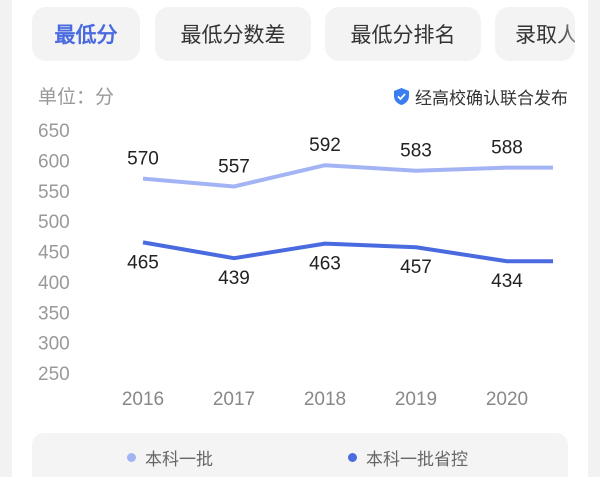 The image size is (600, 477). What do you see at coordinates (233, 34) in the screenshot?
I see `tab-min-score-diff: 最低分数差` at bounding box center [233, 34].